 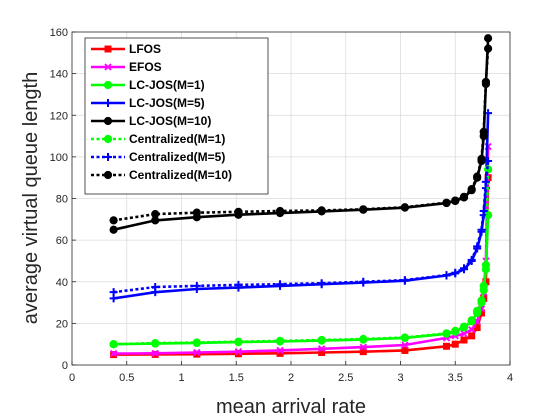 I want to click on y-tick-label: 120, so click(x=59, y=116).